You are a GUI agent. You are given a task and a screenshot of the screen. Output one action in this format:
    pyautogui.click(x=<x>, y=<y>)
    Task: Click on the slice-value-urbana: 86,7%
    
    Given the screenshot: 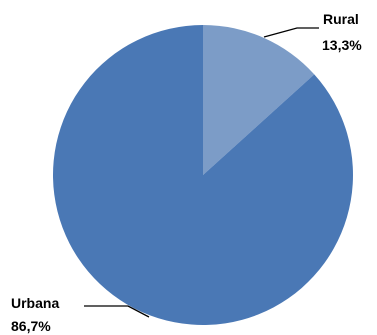 What is the action you would take?
    pyautogui.click(x=31, y=326)
    